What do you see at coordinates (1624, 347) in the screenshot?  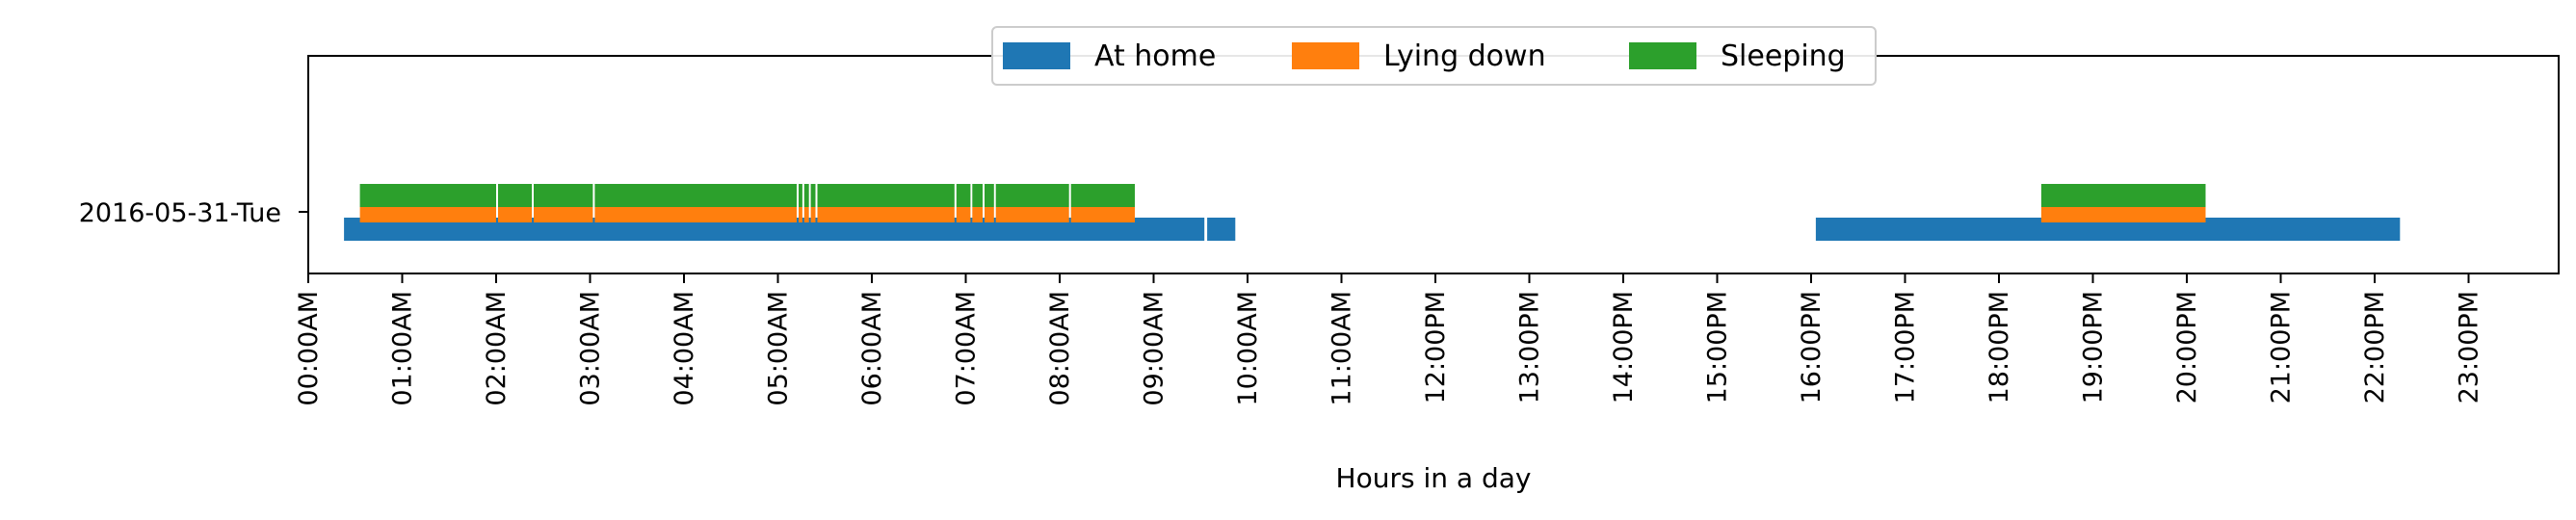 I see `x-tick-label: 14:00PM` at bounding box center [1624, 347].